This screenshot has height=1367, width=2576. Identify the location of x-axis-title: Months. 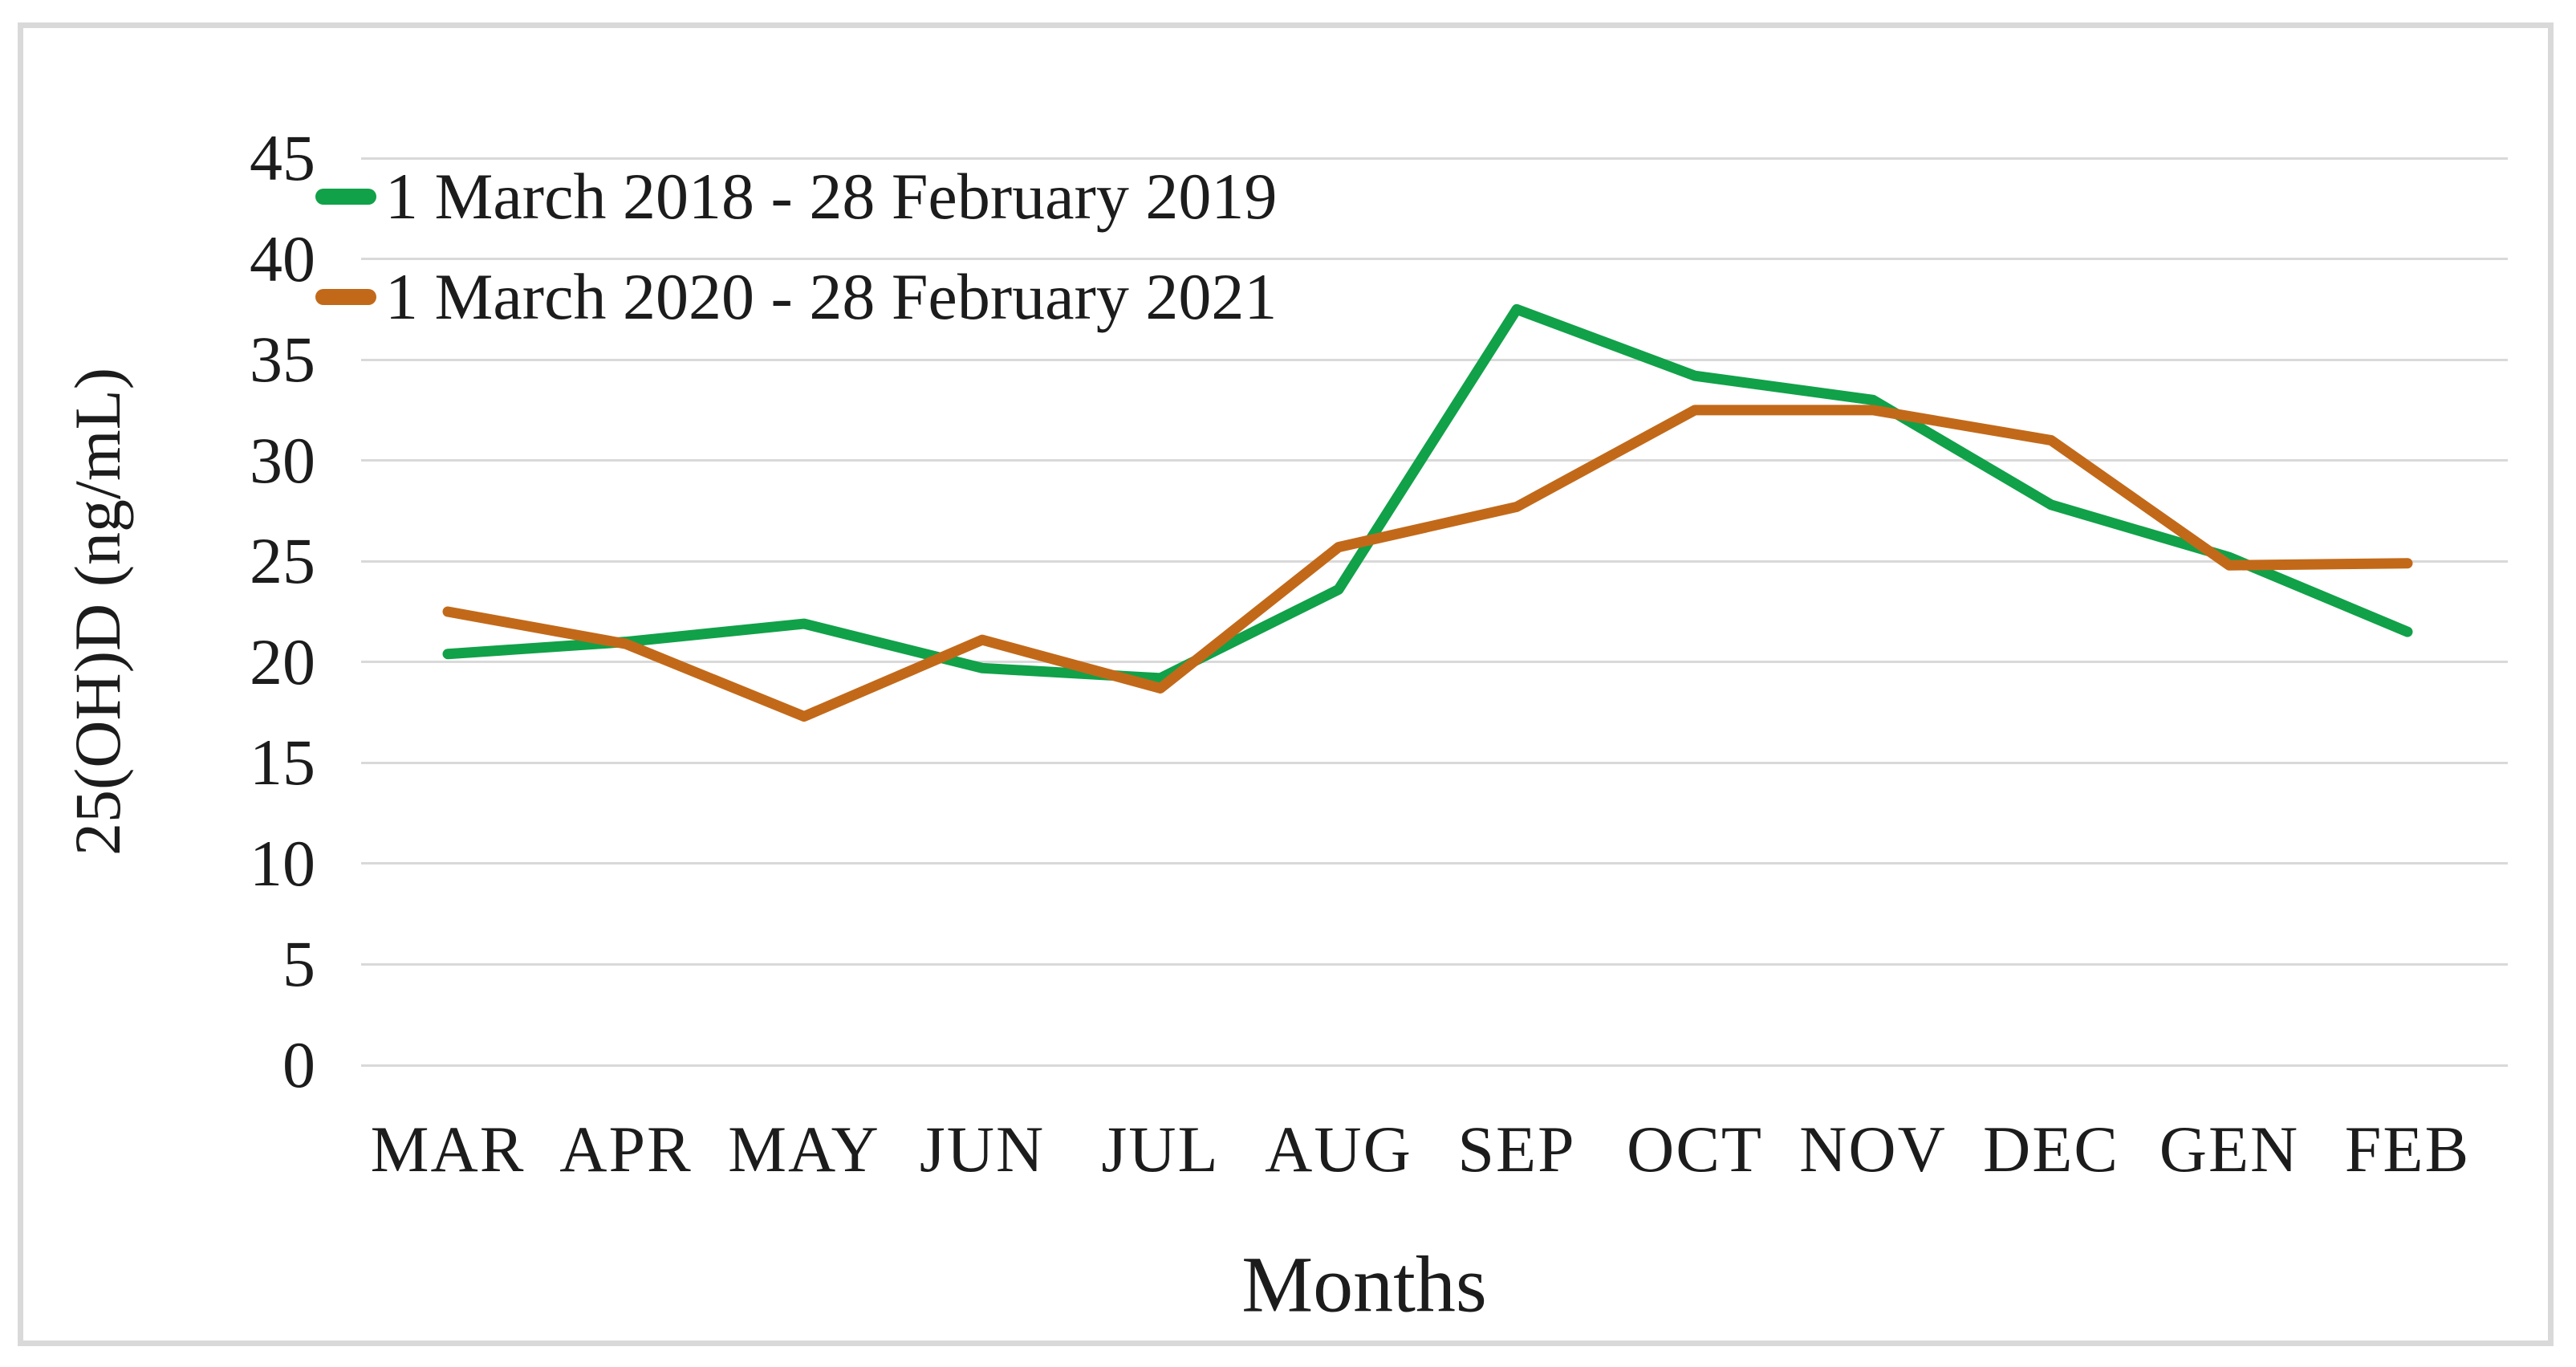
(1364, 1284).